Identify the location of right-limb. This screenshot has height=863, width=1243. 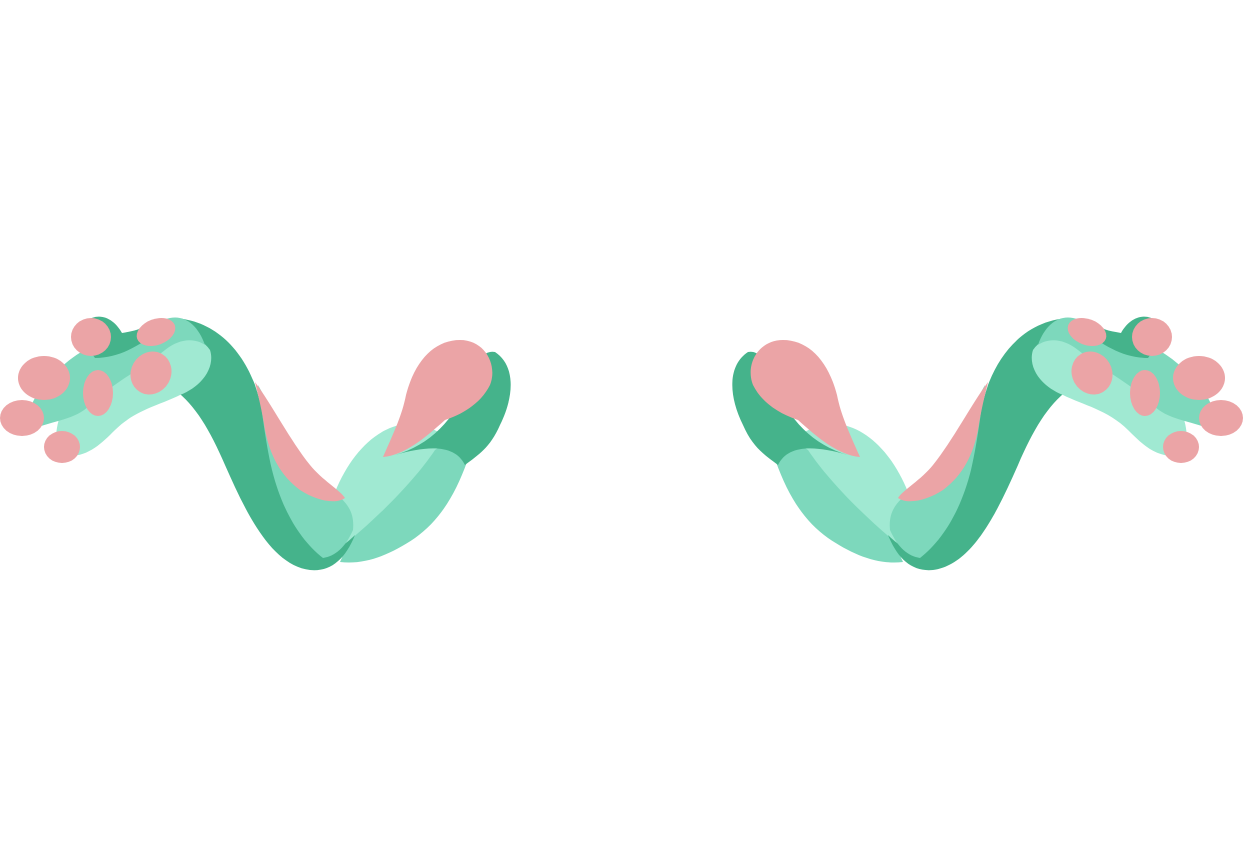
(987, 441).